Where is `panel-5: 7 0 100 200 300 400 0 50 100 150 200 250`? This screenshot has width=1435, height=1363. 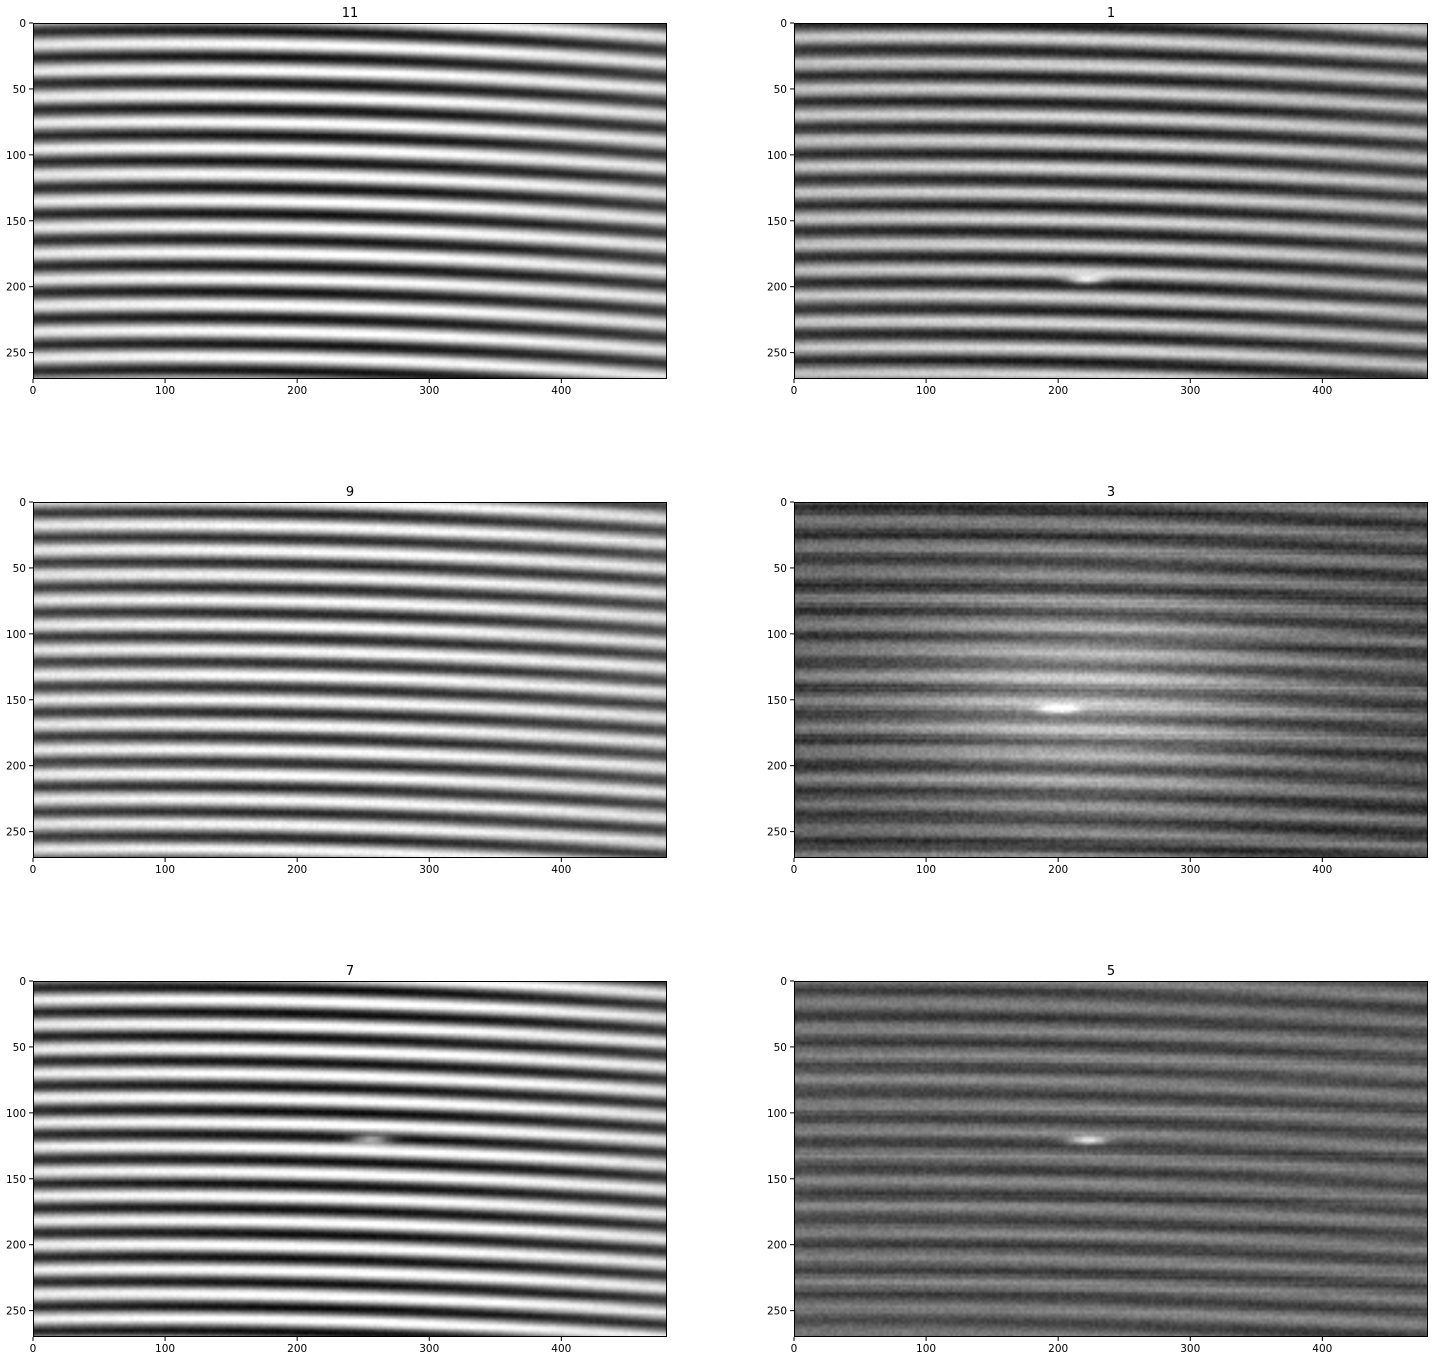 panel-5: 7 0 100 200 300 400 0 50 100 150 200 250 is located at coordinates (336, 1159).